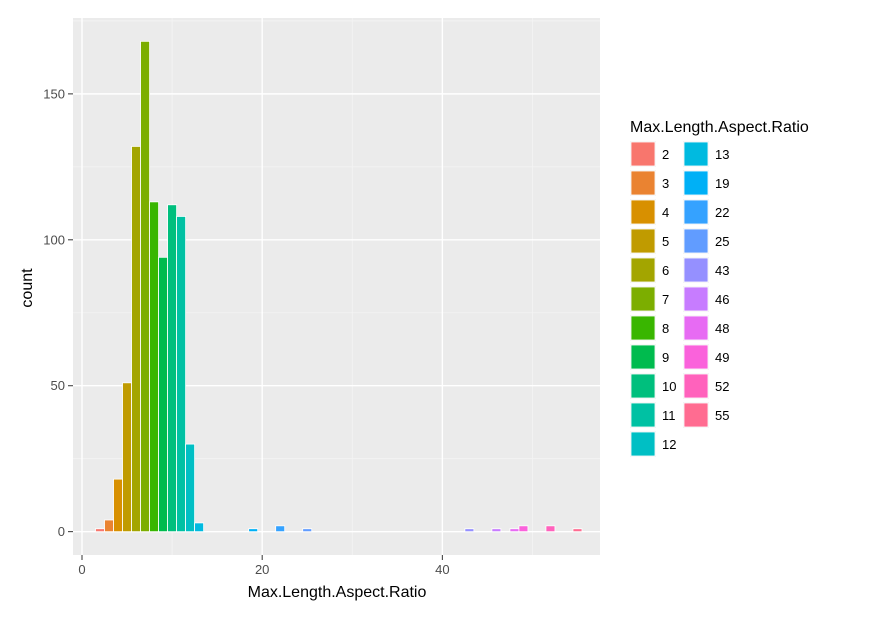 This screenshot has width=889, height=624. Describe the element at coordinates (722, 270) in the screenshot. I see `legend-label: 43` at that location.